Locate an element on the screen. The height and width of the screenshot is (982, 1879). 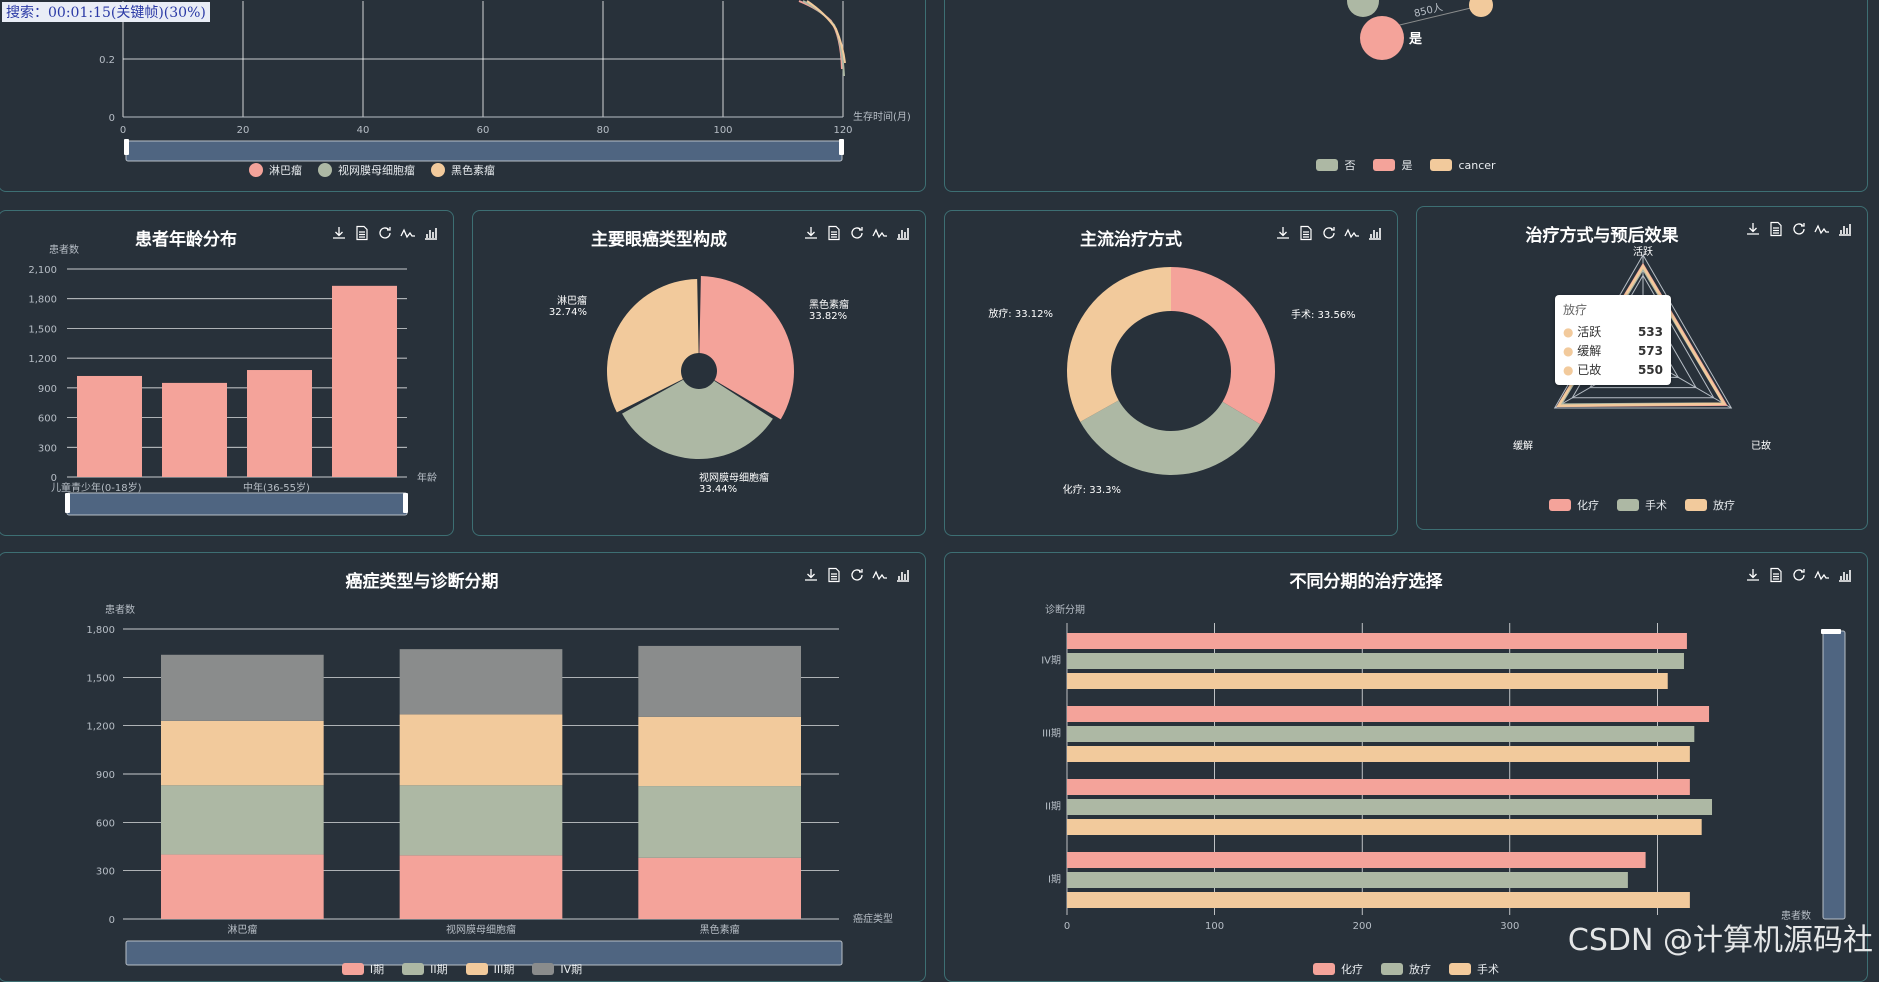
legend-item: 视网膜母细胞瘤 is located at coordinates (366, 170).